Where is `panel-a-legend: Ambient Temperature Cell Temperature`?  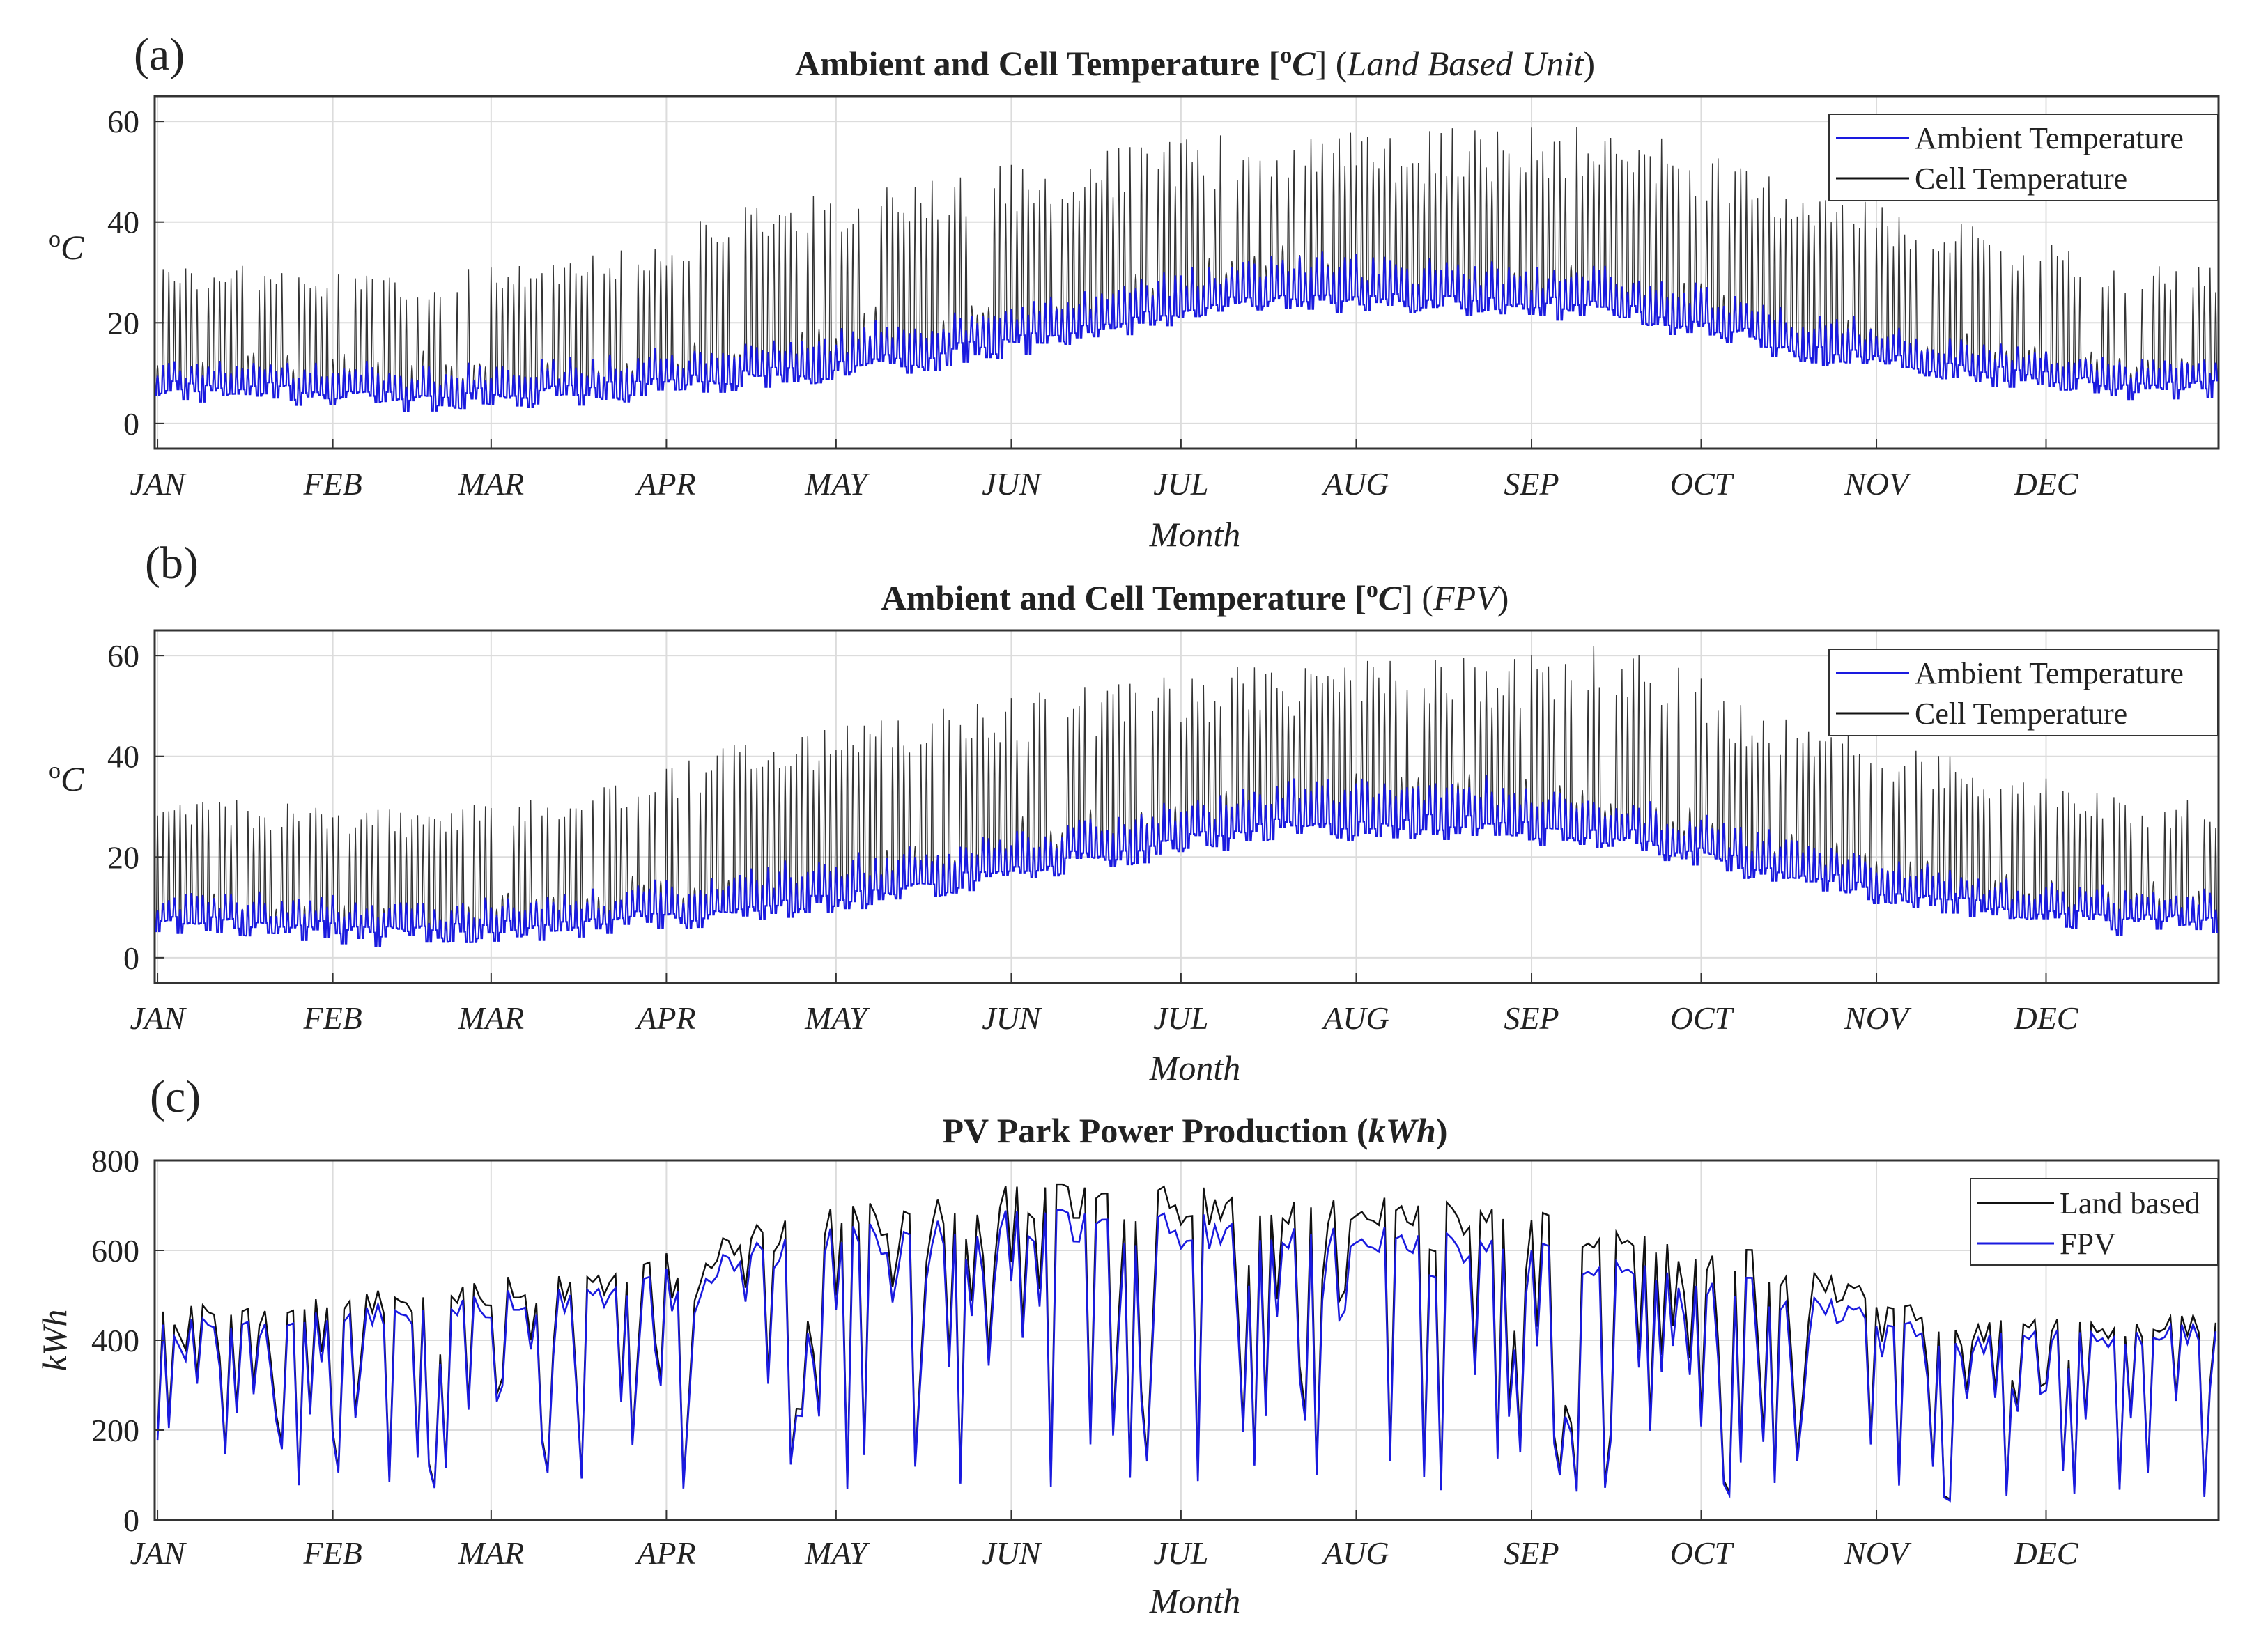 panel-a-legend: Ambient Temperature Cell Temperature is located at coordinates (2023, 157).